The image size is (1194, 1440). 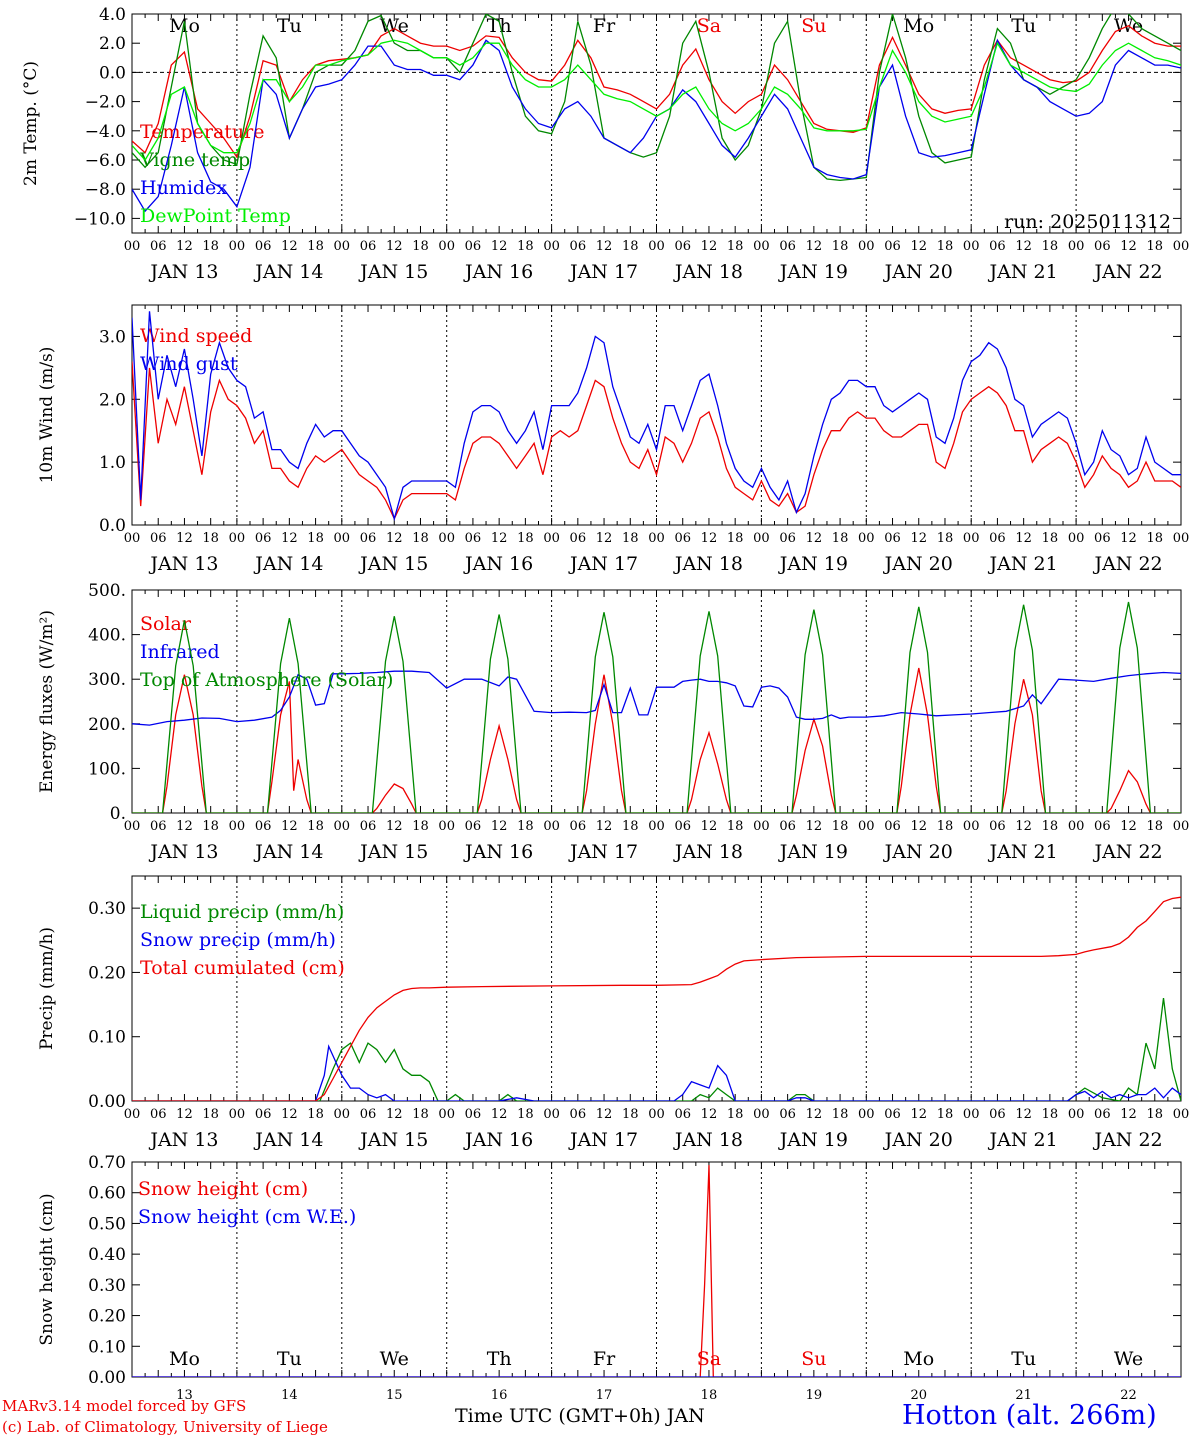 What do you see at coordinates (656, 998) in the screenshot?
I see `series-line-total-cumulated-cm-` at bounding box center [656, 998].